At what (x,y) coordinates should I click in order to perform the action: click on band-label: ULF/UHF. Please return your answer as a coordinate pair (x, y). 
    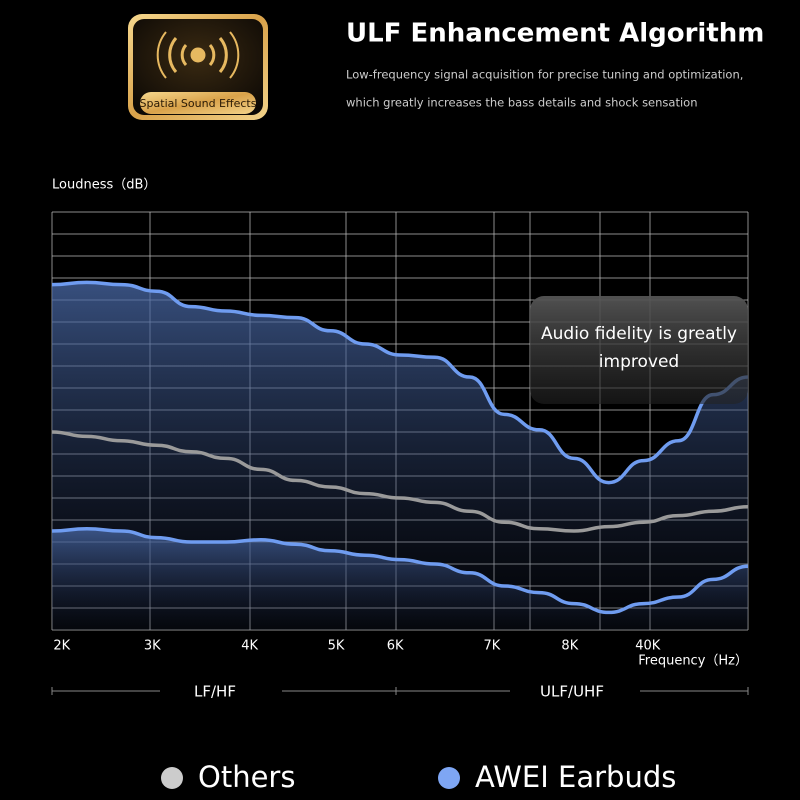
    Looking at the image, I should click on (572, 692).